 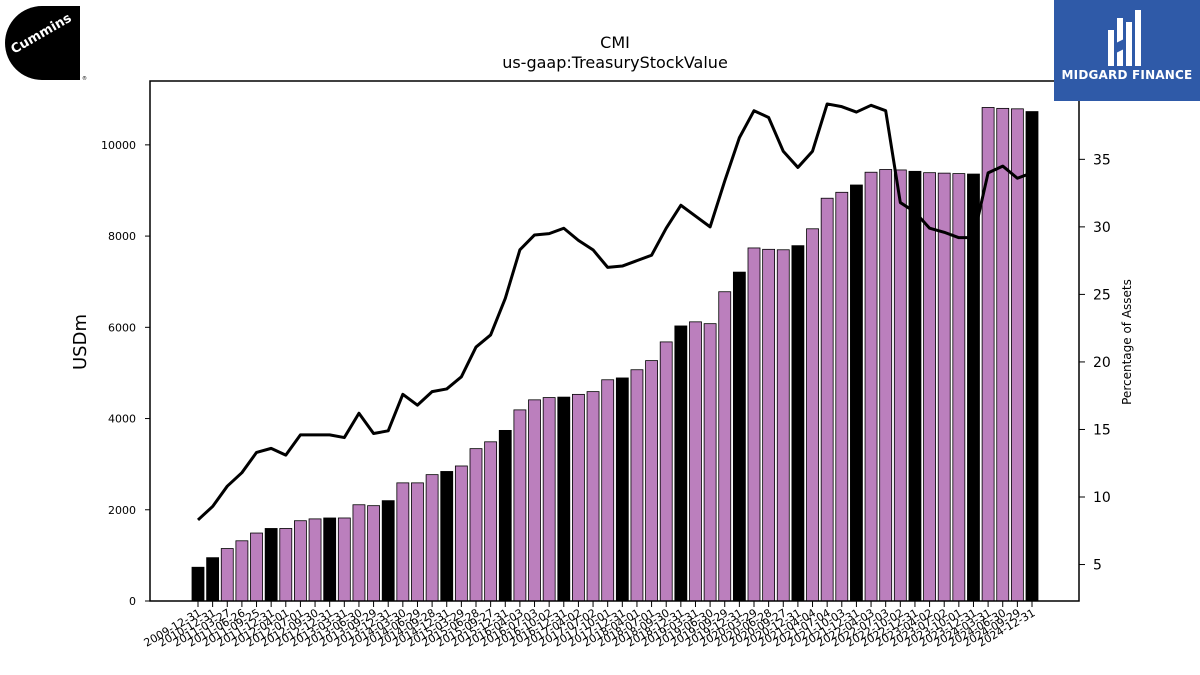 I want to click on chart-title: CMI, so click(x=615, y=42).